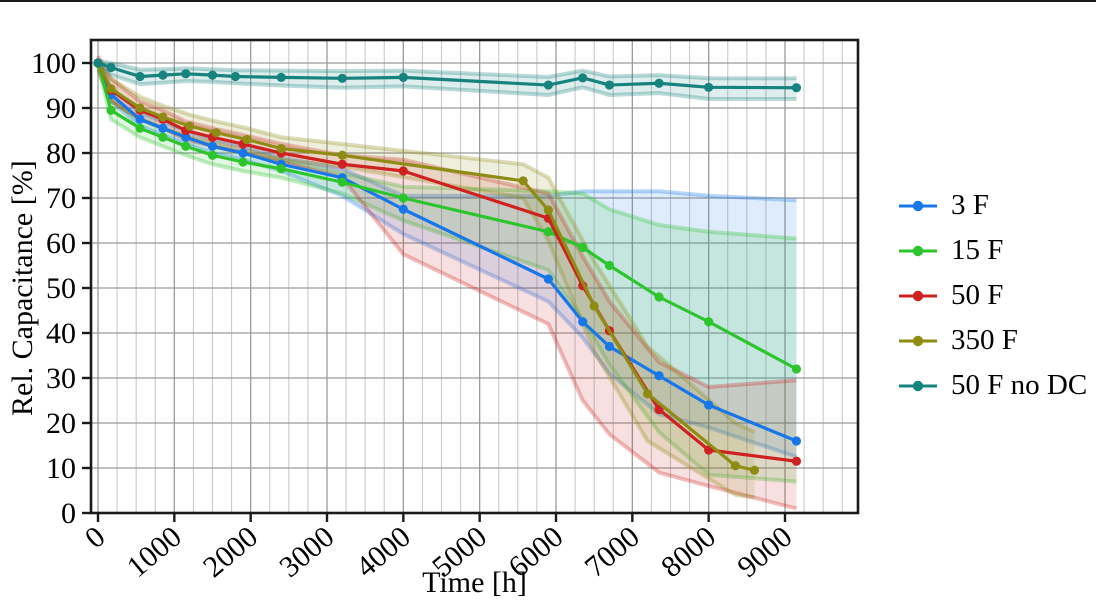 The width and height of the screenshot is (1096, 606). What do you see at coordinates (61, 378) in the screenshot?
I see `y-tick-label: 30` at bounding box center [61, 378].